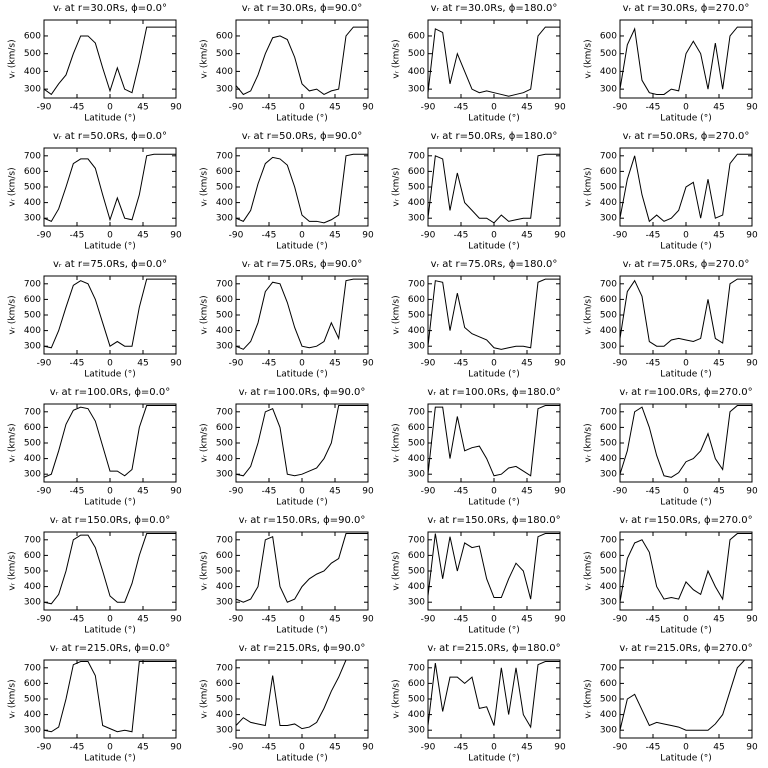 This screenshot has height=768, width=768. I want to click on panel-title: vᵣ at r=50.0Rs, ϕ=0.0°, so click(110, 136).